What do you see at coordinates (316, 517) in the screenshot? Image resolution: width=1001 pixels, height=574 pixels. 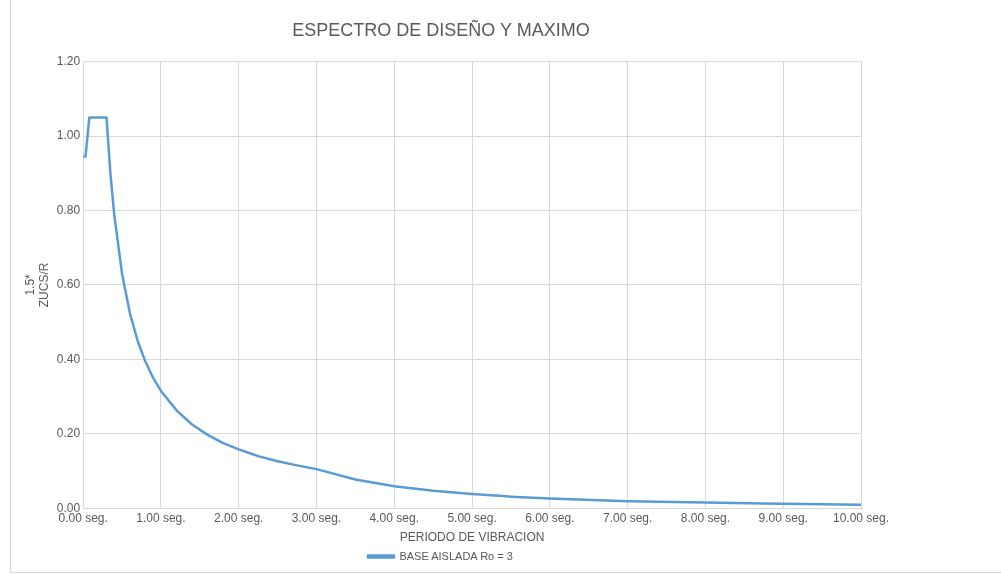 I see `x-tick-label: 3.00 seg.` at bounding box center [316, 517].